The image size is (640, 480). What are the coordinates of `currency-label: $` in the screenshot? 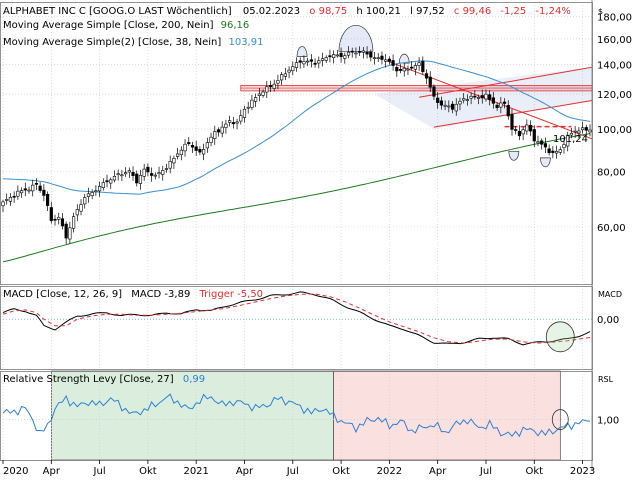 It's located at (600, 11).